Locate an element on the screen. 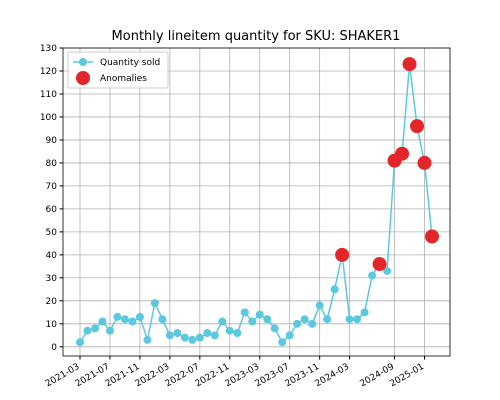 This screenshot has height=400, width=500. y-tick-label: 30 is located at coordinates (52, 279).